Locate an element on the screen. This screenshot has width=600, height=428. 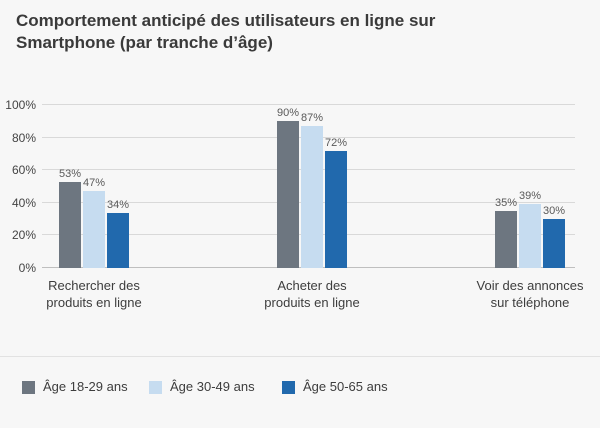
bar-s1-c2 is located at coordinates (530, 236).